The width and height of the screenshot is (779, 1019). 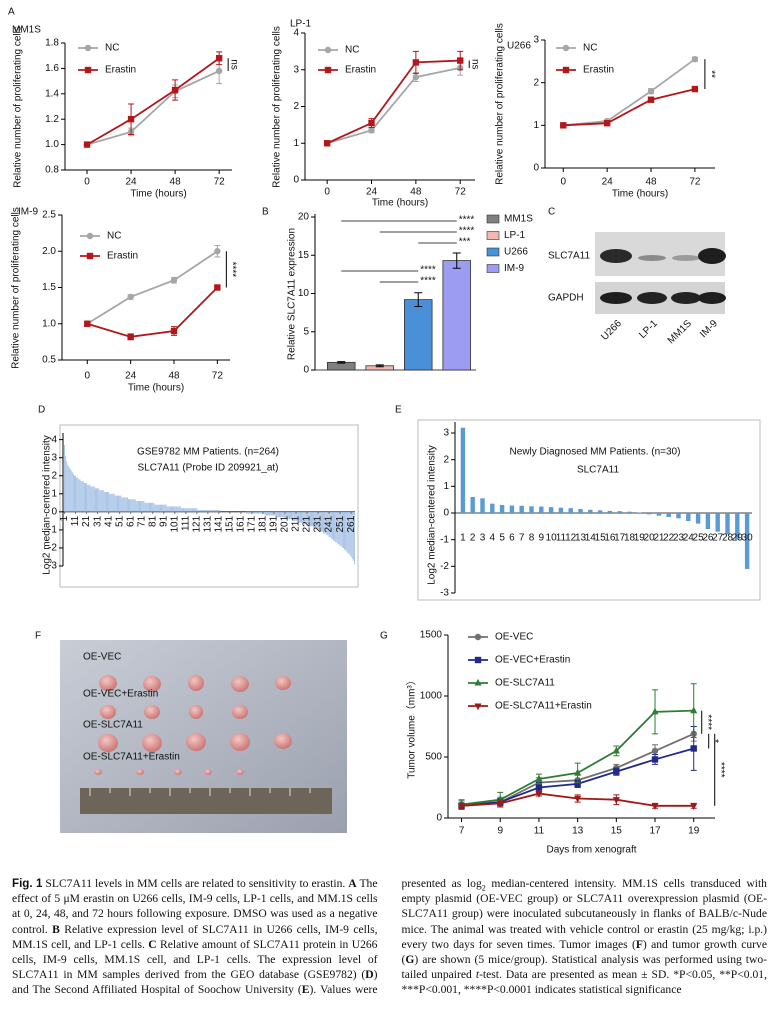 What do you see at coordinates (64, 518) in the screenshot?
I see `x-tick-label: 1` at bounding box center [64, 518].